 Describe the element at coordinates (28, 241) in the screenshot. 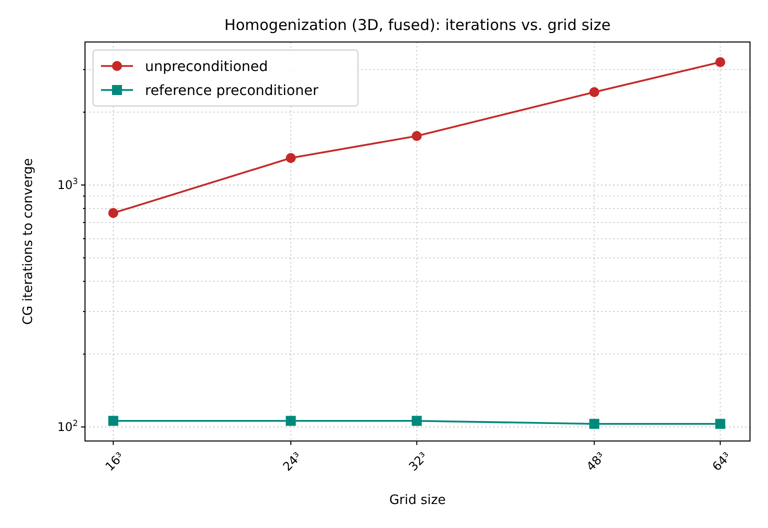

I see `y-axis-title: CG iterations to converge` at that location.